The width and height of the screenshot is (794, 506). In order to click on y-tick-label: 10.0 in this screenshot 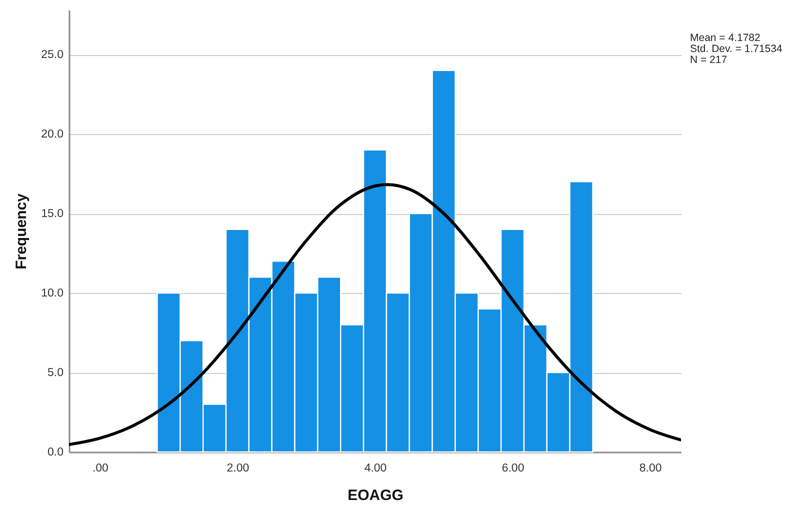, I will do `click(52, 294)`.